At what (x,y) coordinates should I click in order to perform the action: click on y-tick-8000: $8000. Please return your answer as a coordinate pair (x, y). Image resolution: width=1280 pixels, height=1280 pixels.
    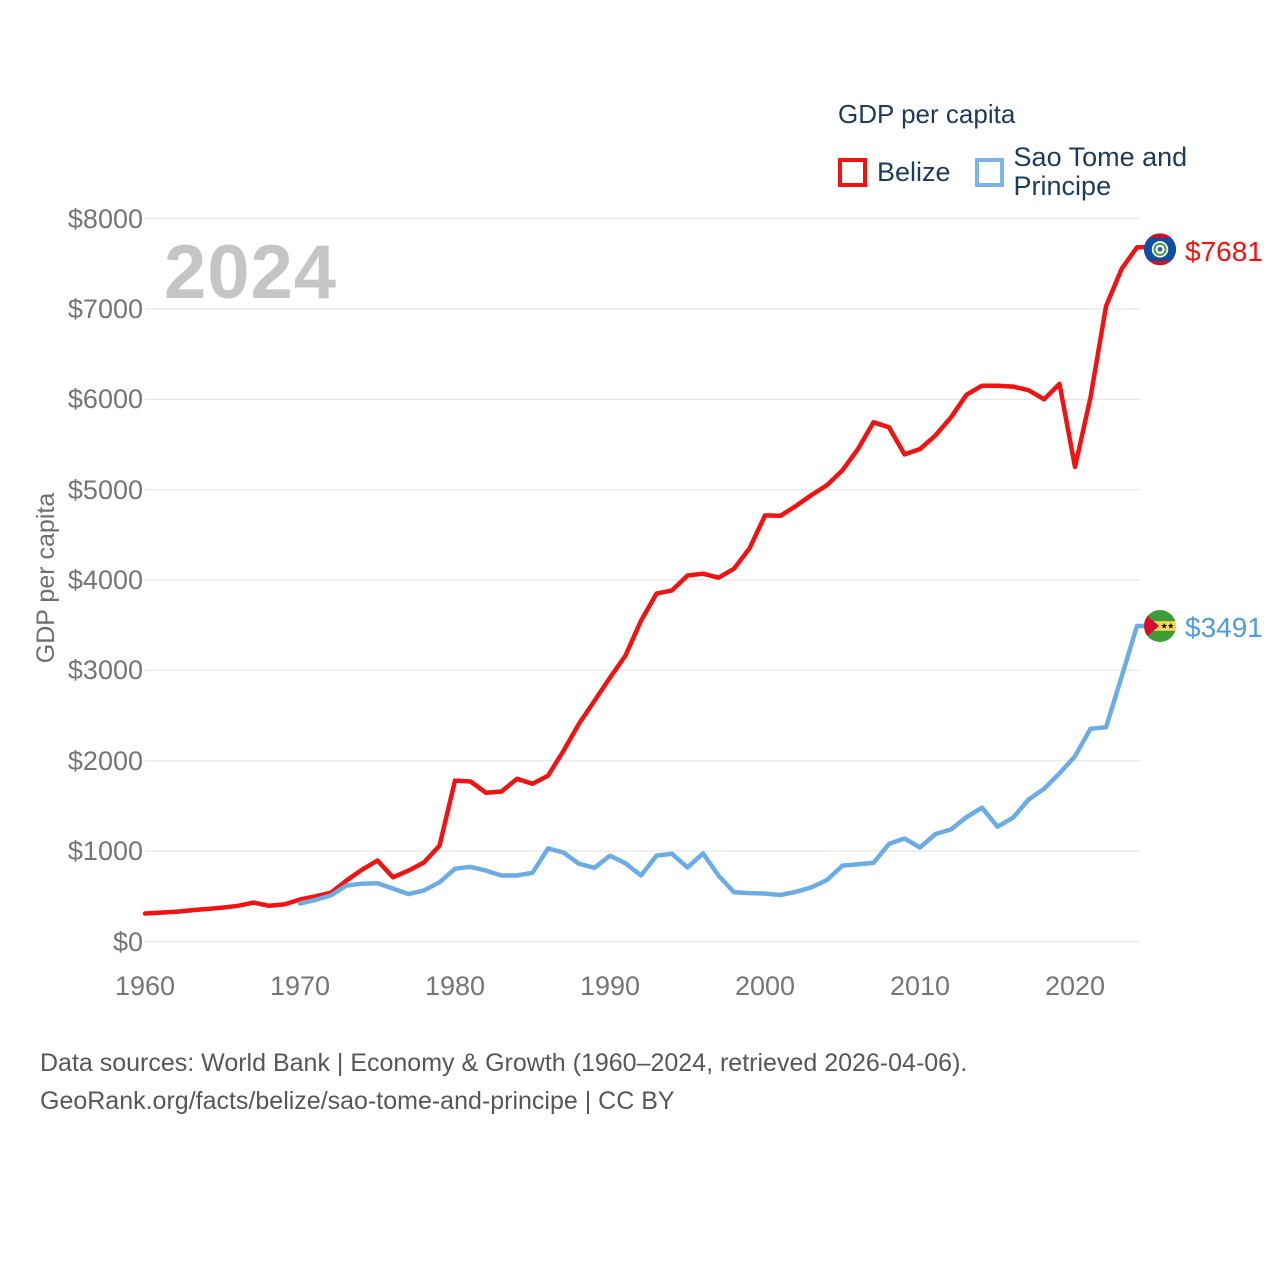
    Looking at the image, I should click on (105, 219).